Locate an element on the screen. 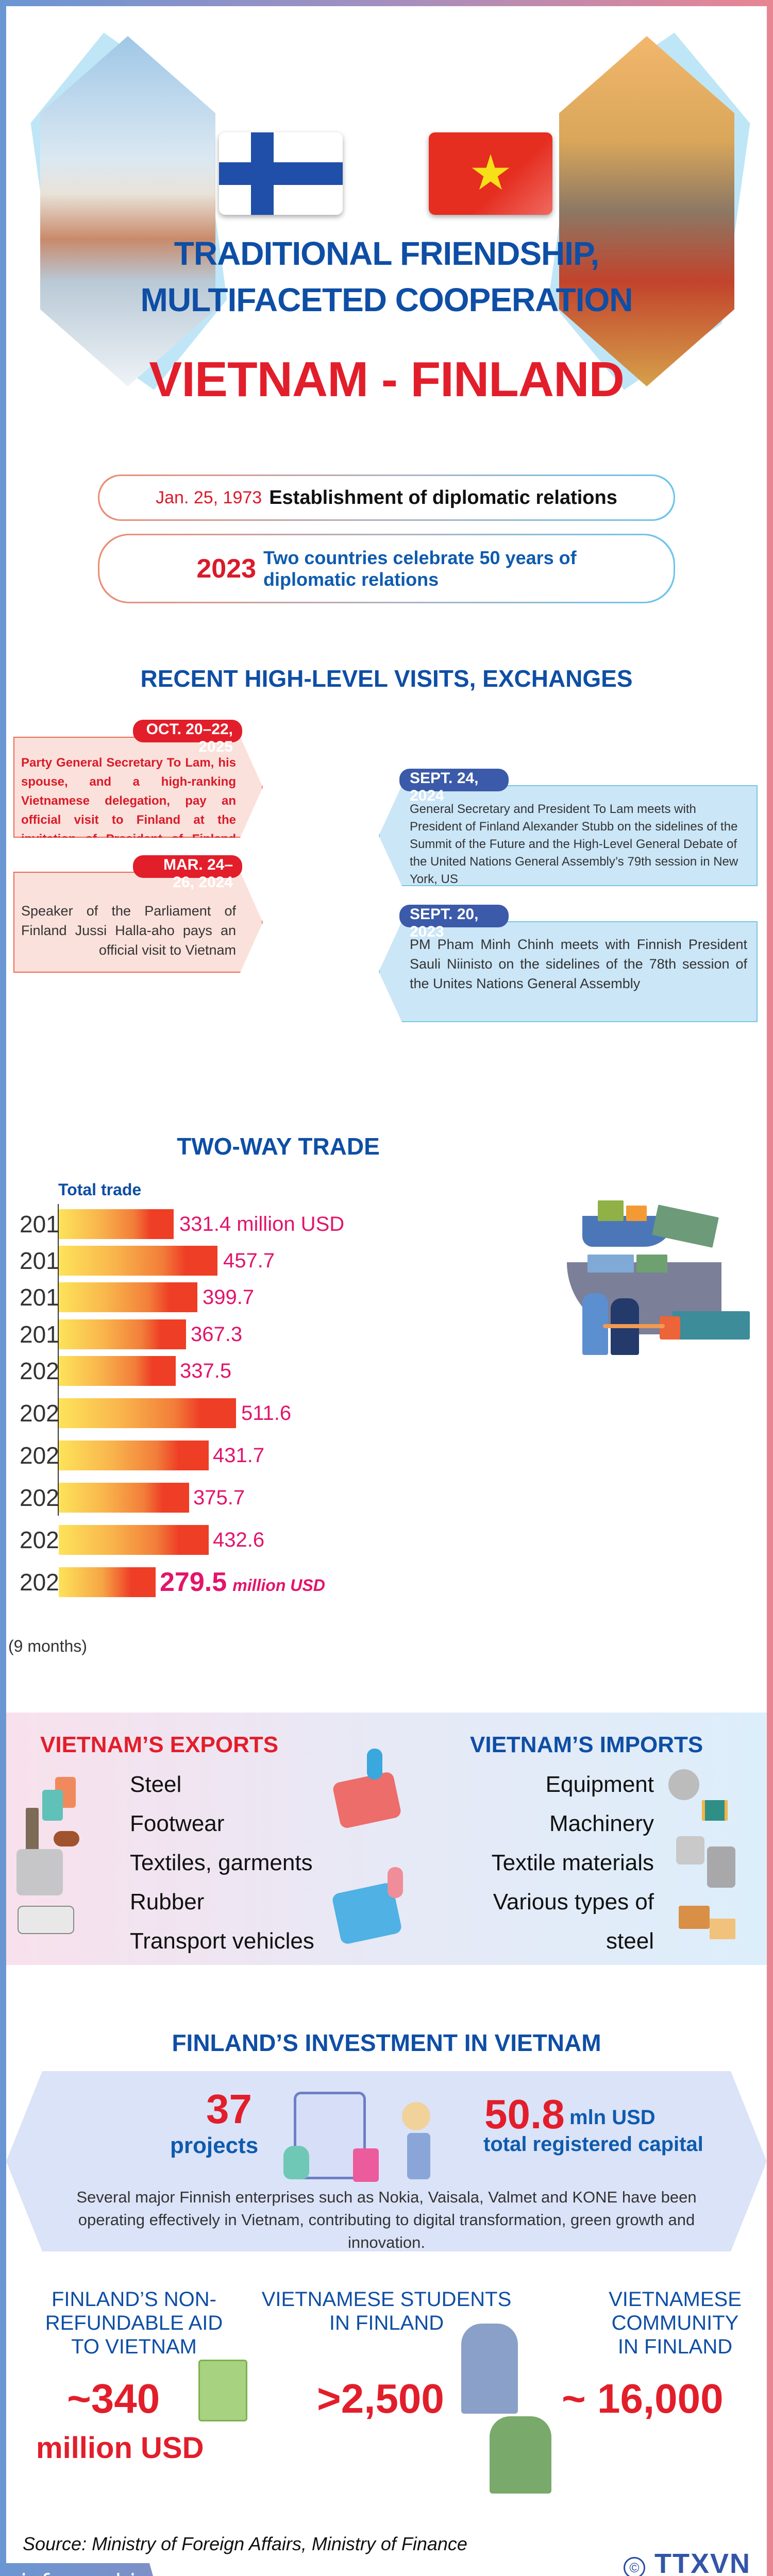  students-label: VIETNAMESE STUDENTS IN FINLAND is located at coordinates (386, 2311).